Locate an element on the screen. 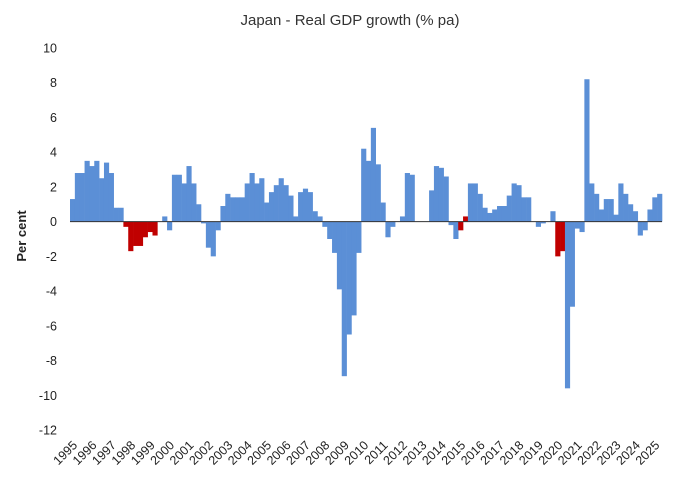 This screenshot has width=700, height=482. y-tick-label: -12 is located at coordinates (48, 431).